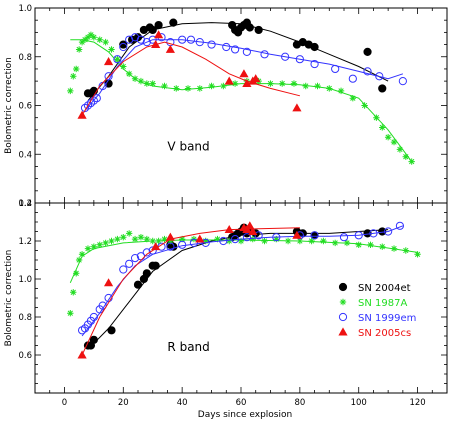 Image resolution: width=458 pixels, height=423 pixels. What do you see at coordinates (25, 58) in the screenshot?
I see `top-y-tick-label: 0.8` at bounding box center [25, 58].